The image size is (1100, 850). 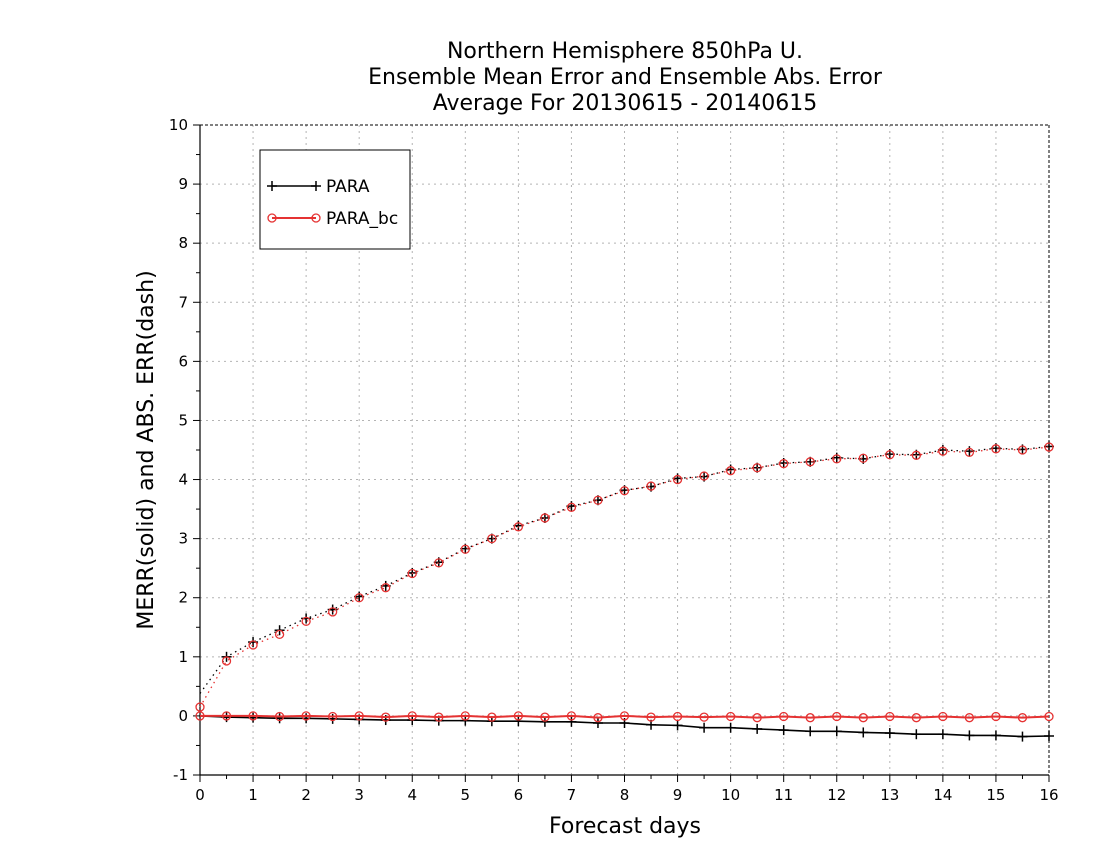 What do you see at coordinates (519, 795) in the screenshot?
I see `x-tick-label: 6` at bounding box center [519, 795].